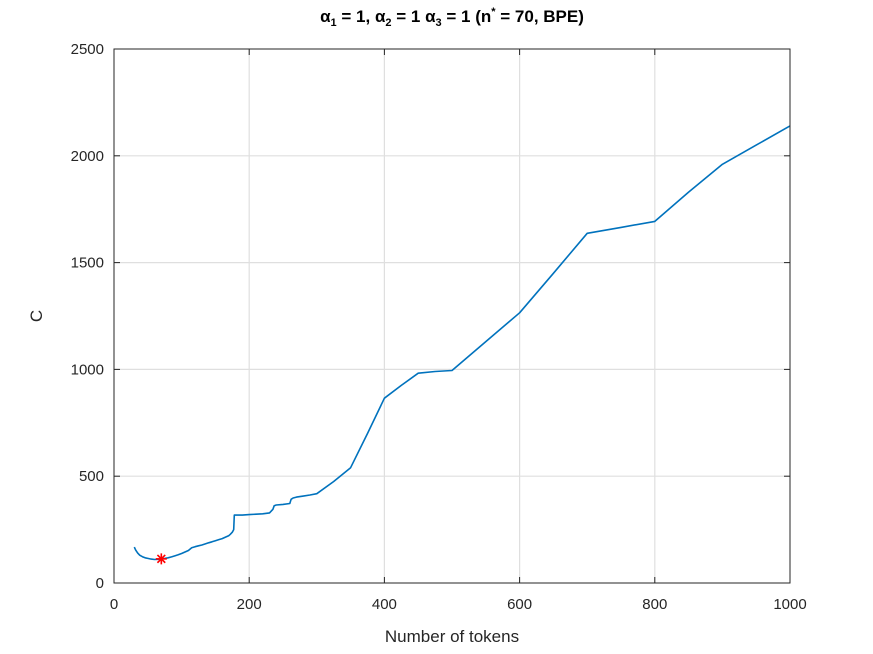 The image size is (873, 654). Describe the element at coordinates (654, 604) in the screenshot. I see `x-tick-label: 800` at that location.